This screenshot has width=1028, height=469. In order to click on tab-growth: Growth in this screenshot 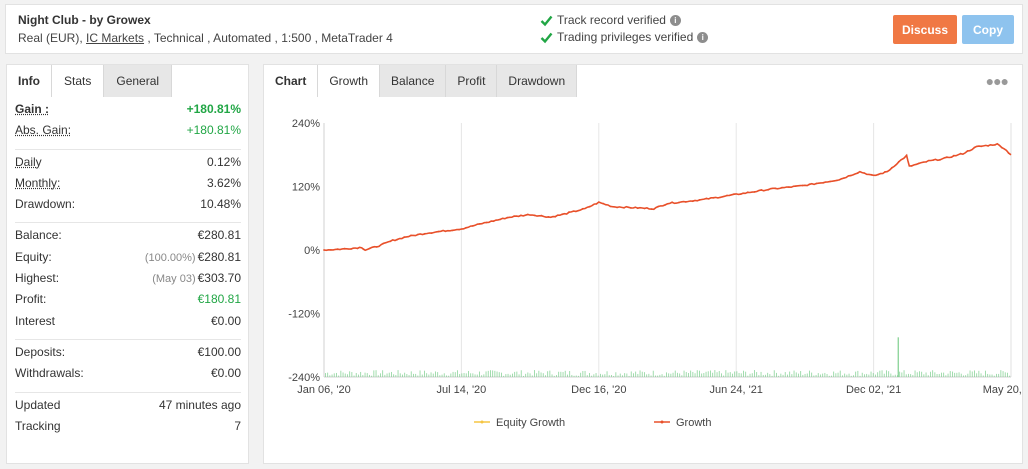, I will do `click(349, 81)`.